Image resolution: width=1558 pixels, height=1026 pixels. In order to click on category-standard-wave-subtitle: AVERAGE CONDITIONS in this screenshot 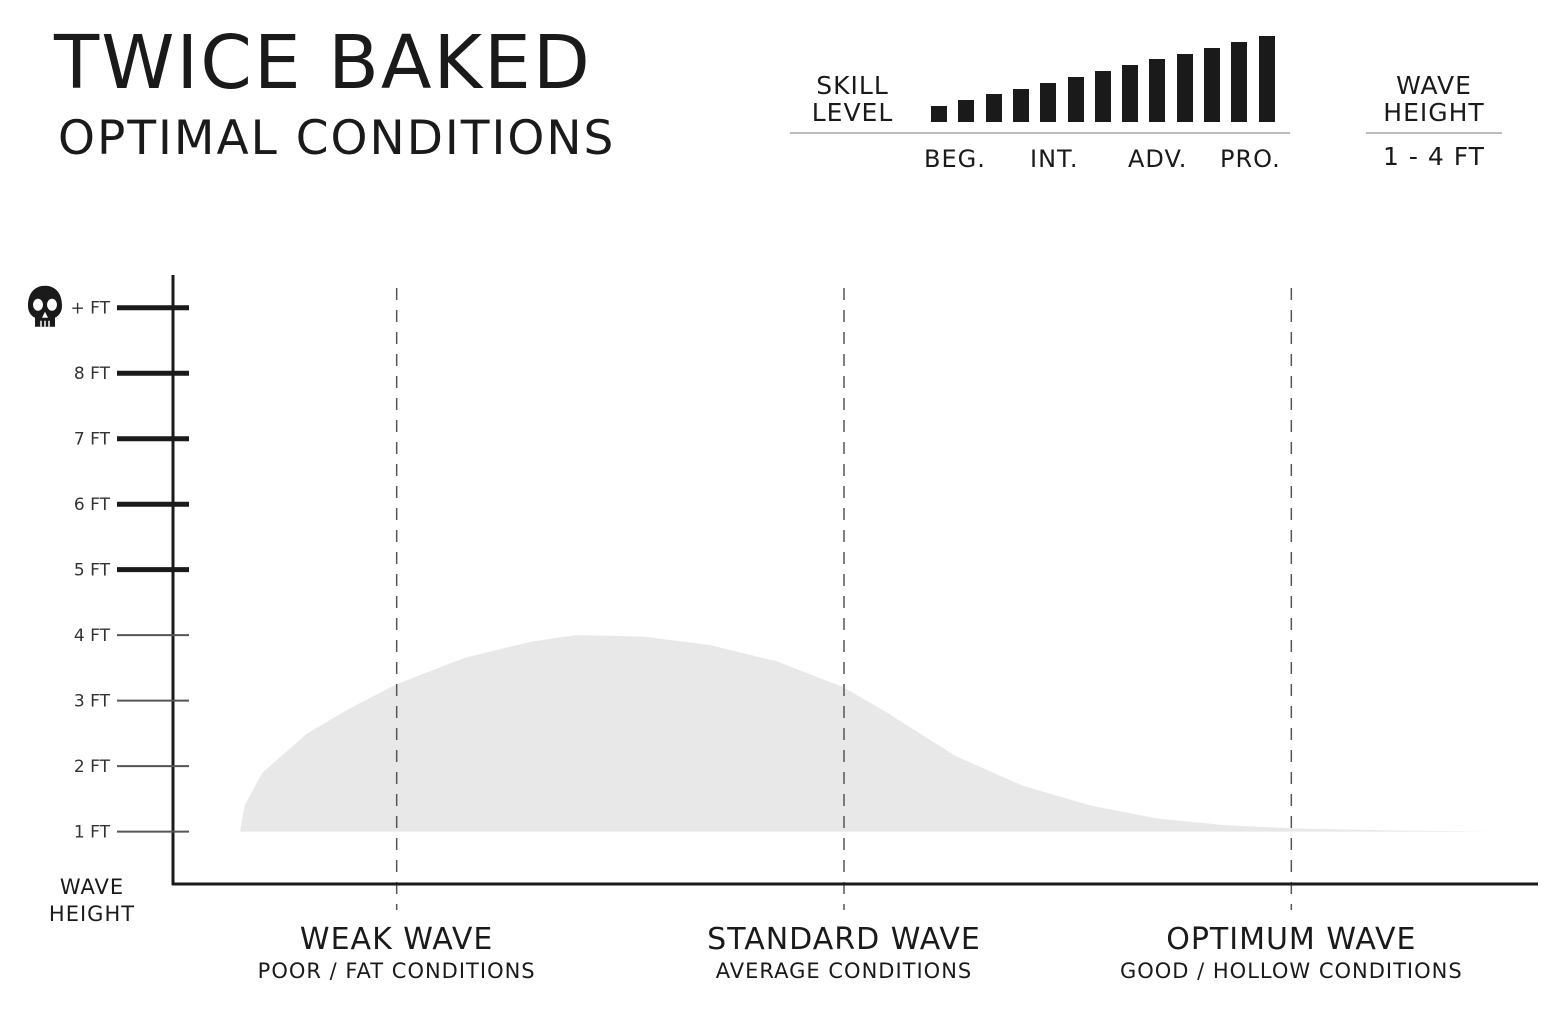, I will do `click(844, 971)`.